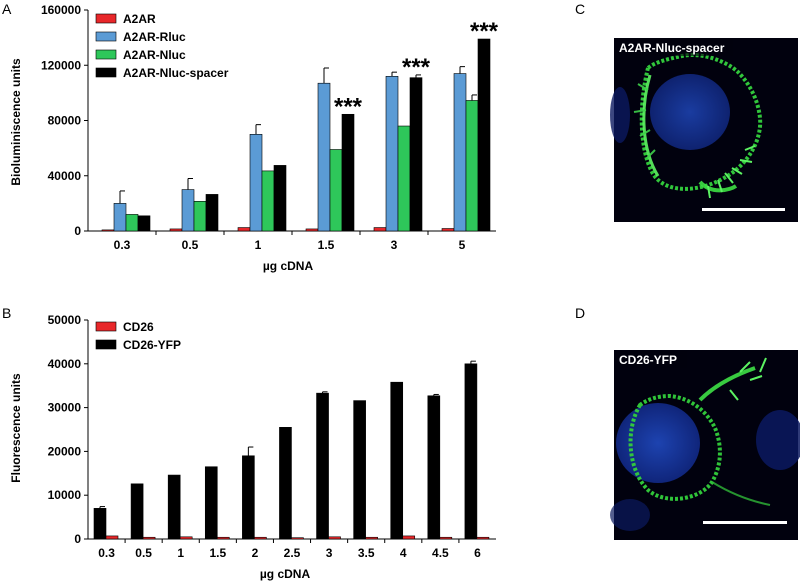 Image resolution: width=800 pixels, height=588 pixels. What do you see at coordinates (122, 245) in the screenshot?
I see `chart-a-x-tick-label: 0.3` at bounding box center [122, 245].